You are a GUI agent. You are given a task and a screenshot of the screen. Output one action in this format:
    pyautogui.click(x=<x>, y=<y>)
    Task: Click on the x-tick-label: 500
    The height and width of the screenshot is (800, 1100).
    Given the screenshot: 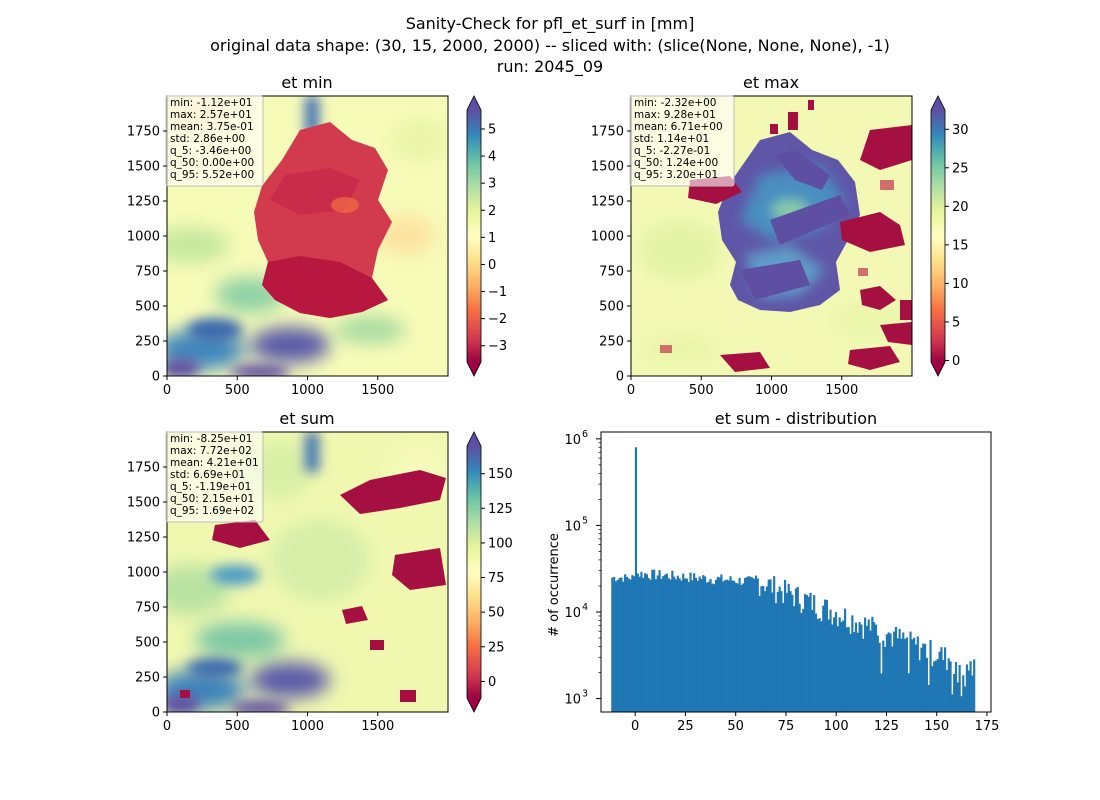 What is the action you would take?
    pyautogui.click(x=237, y=726)
    